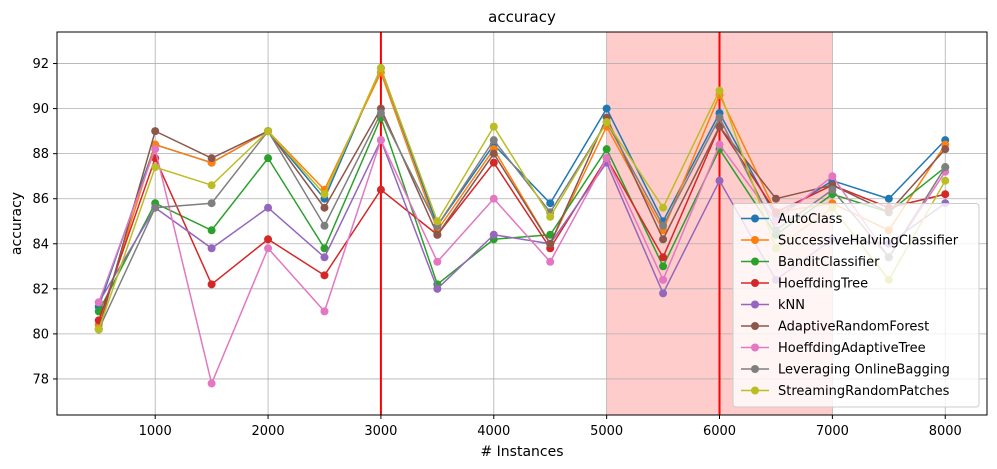  I want to click on legend-label: Leveraging OnlineBagging, so click(864, 370).